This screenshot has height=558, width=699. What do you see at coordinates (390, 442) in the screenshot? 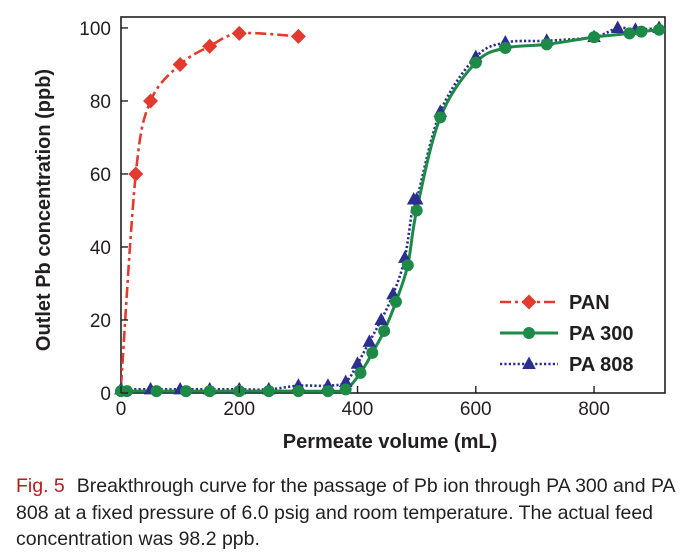
I see `x-axis-title: Permeate volume (mL)` at bounding box center [390, 442].